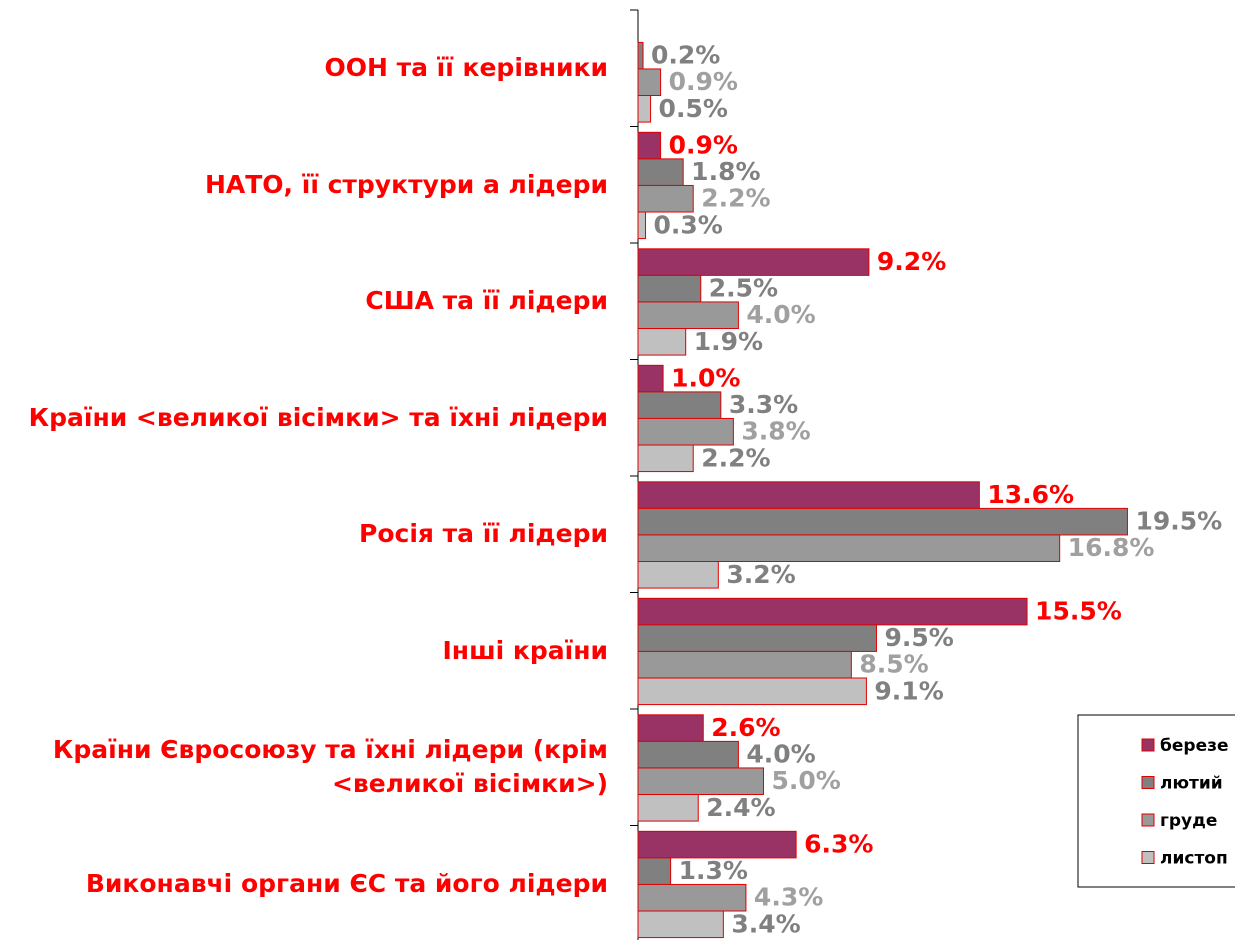 This screenshot has width=1235, height=940. What do you see at coordinates (304, 534) in the screenshot?
I see `category-label: Росія та її лідери` at bounding box center [304, 534].